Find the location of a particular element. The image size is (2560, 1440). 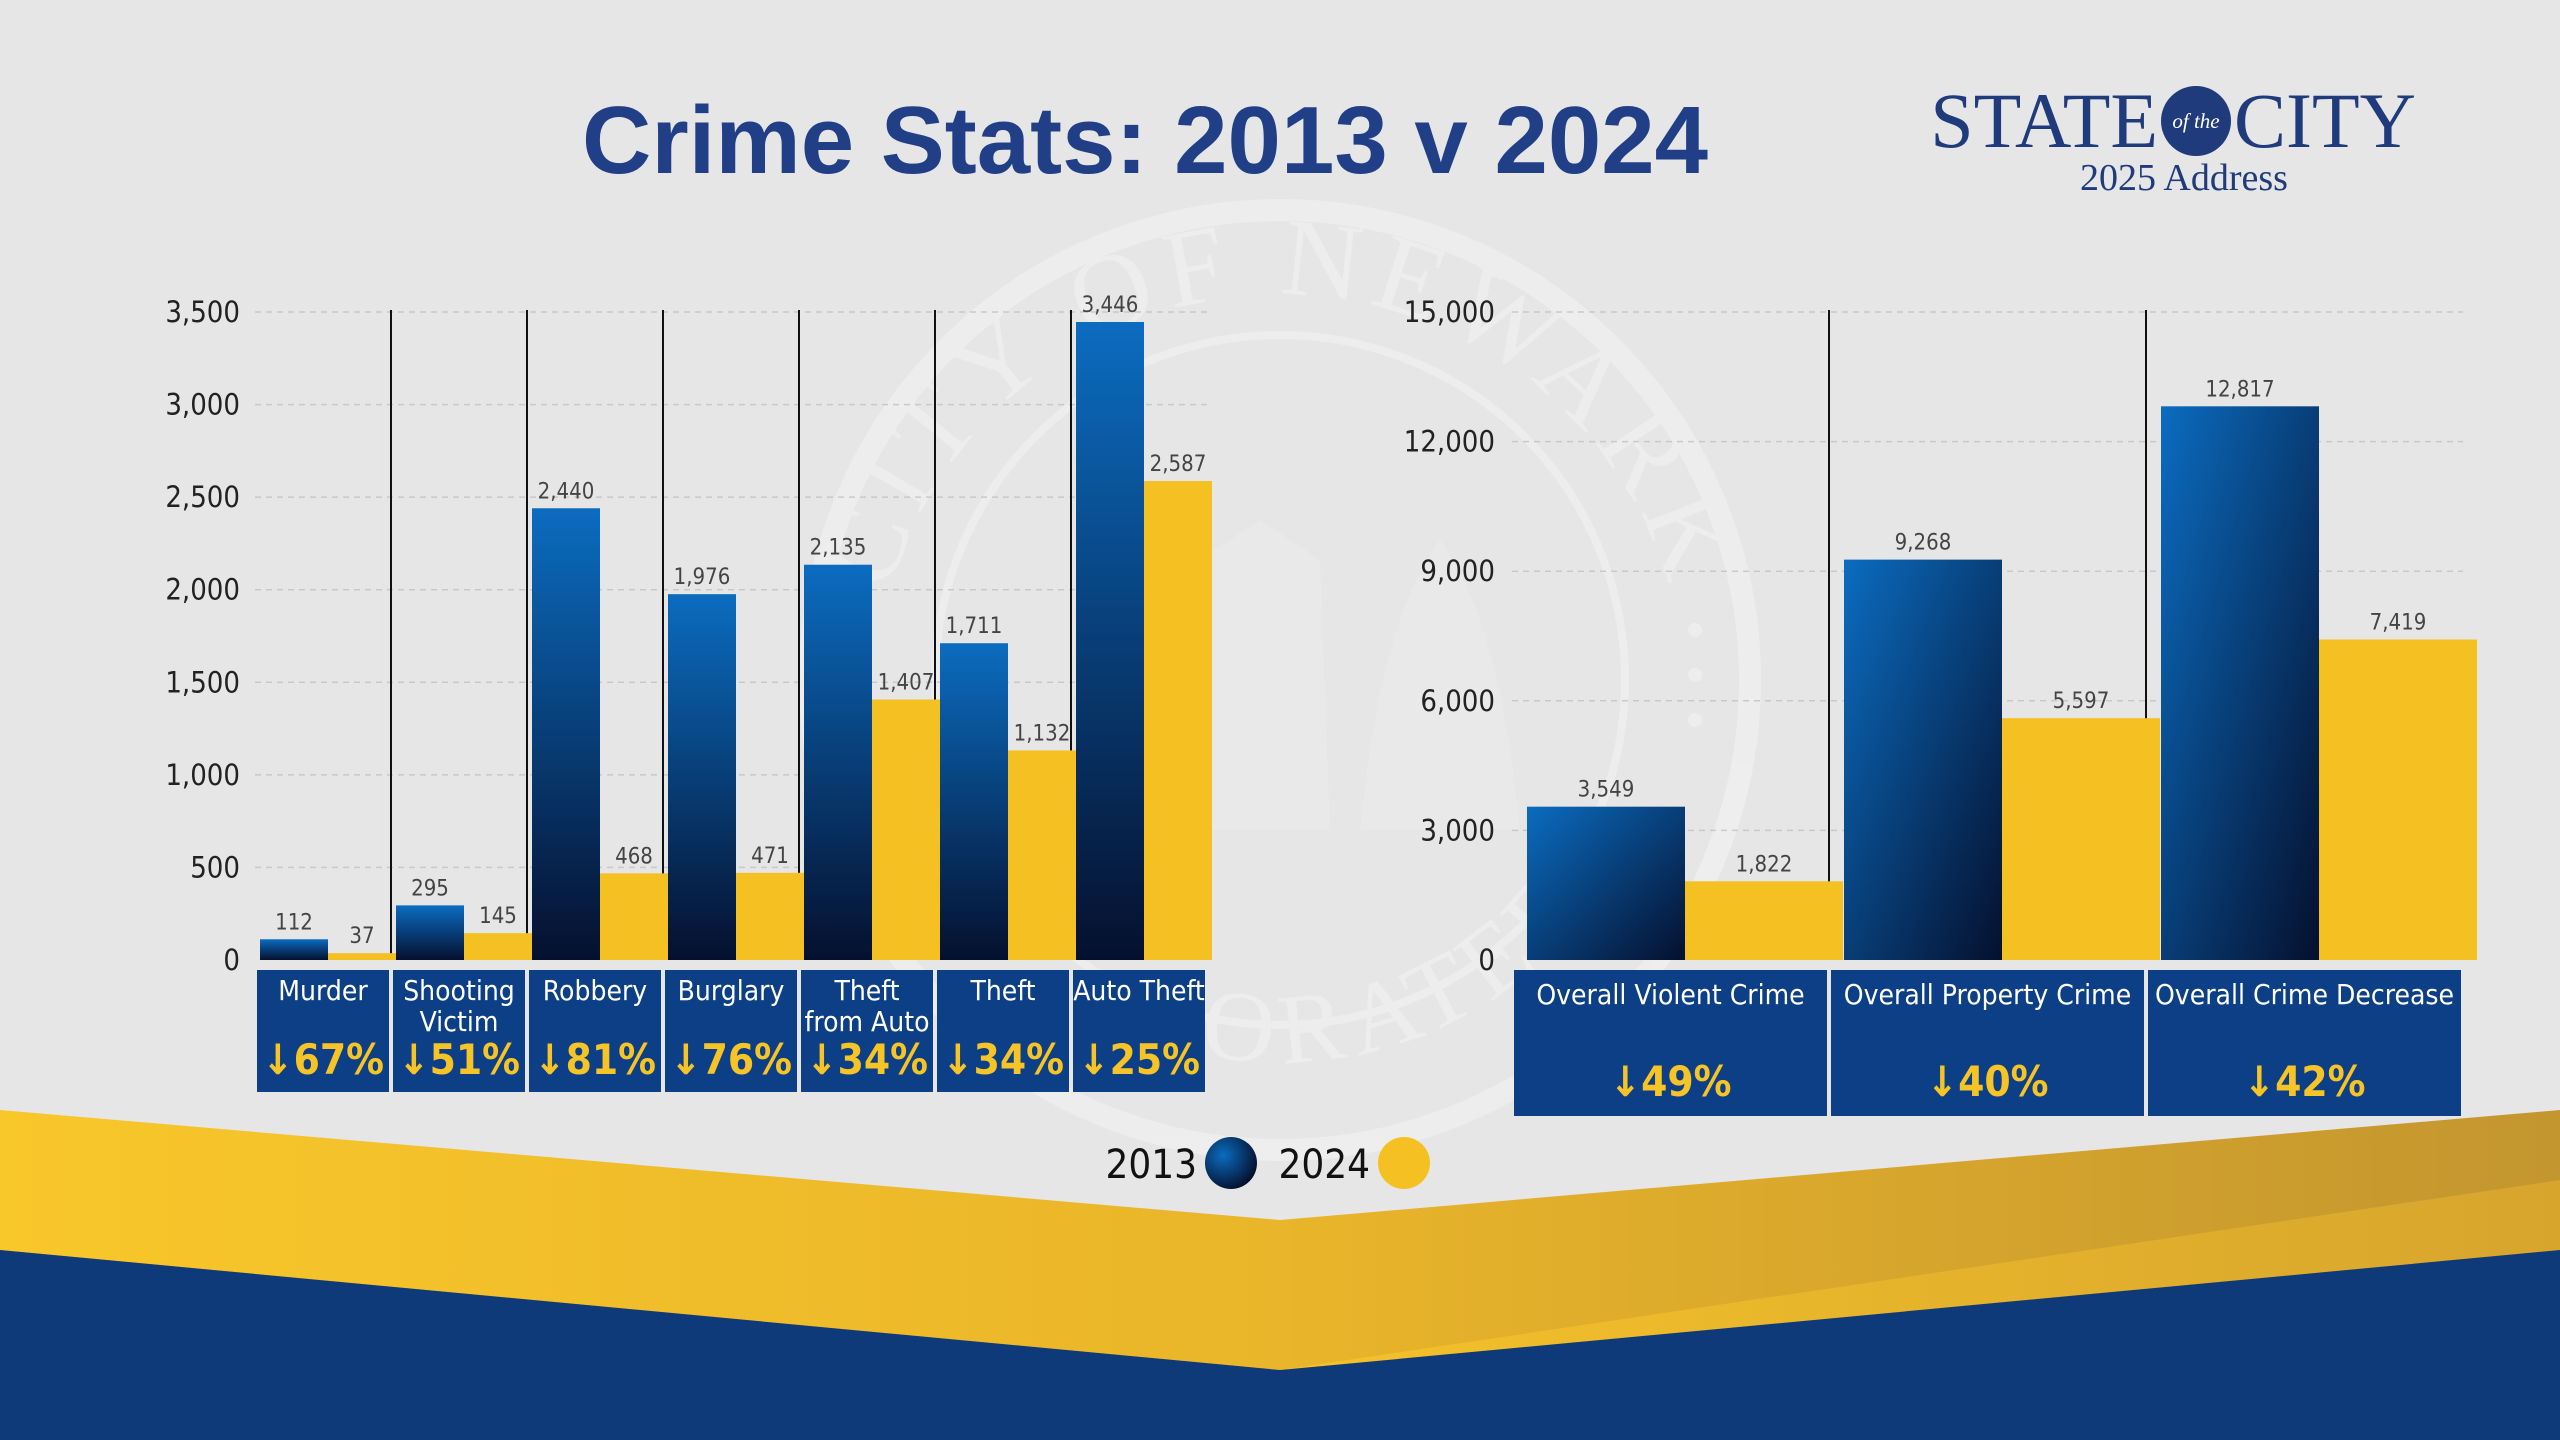

bar-2024-theft is located at coordinates (1042, 855).